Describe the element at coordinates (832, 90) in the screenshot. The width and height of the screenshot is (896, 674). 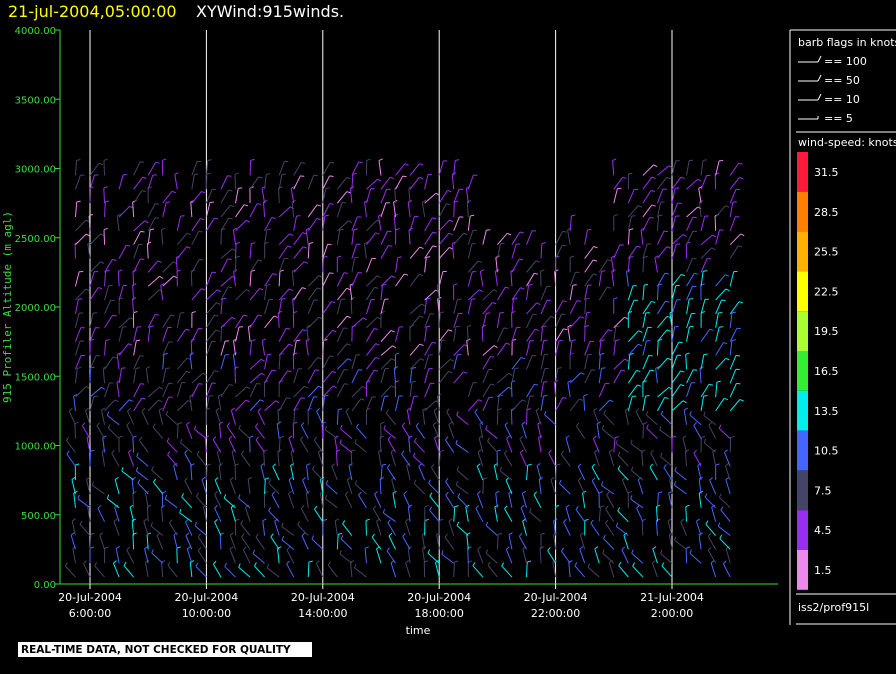
I see `barb-legend: == 100== 50== 10== 5` at that location.